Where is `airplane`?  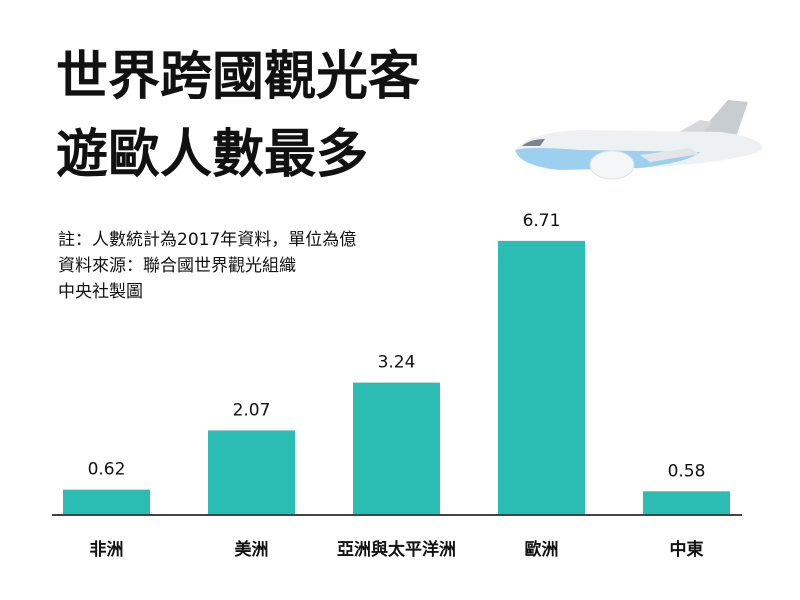
airplane is located at coordinates (639, 140).